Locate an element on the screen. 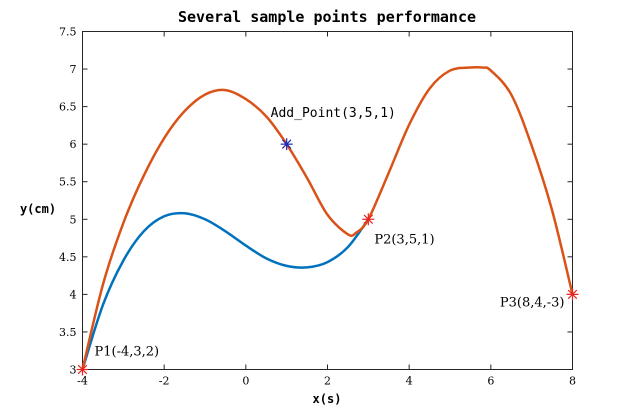  chart-title: Several sample points performance is located at coordinates (327, 17).